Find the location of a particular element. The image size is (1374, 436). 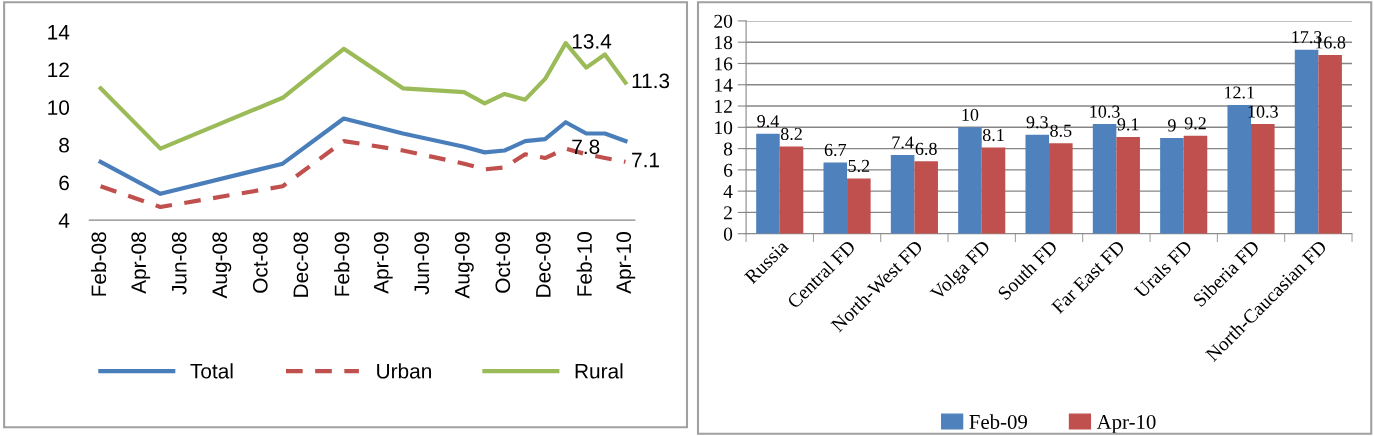

x-tick-label: Urals FD is located at coordinates (1163, 269).